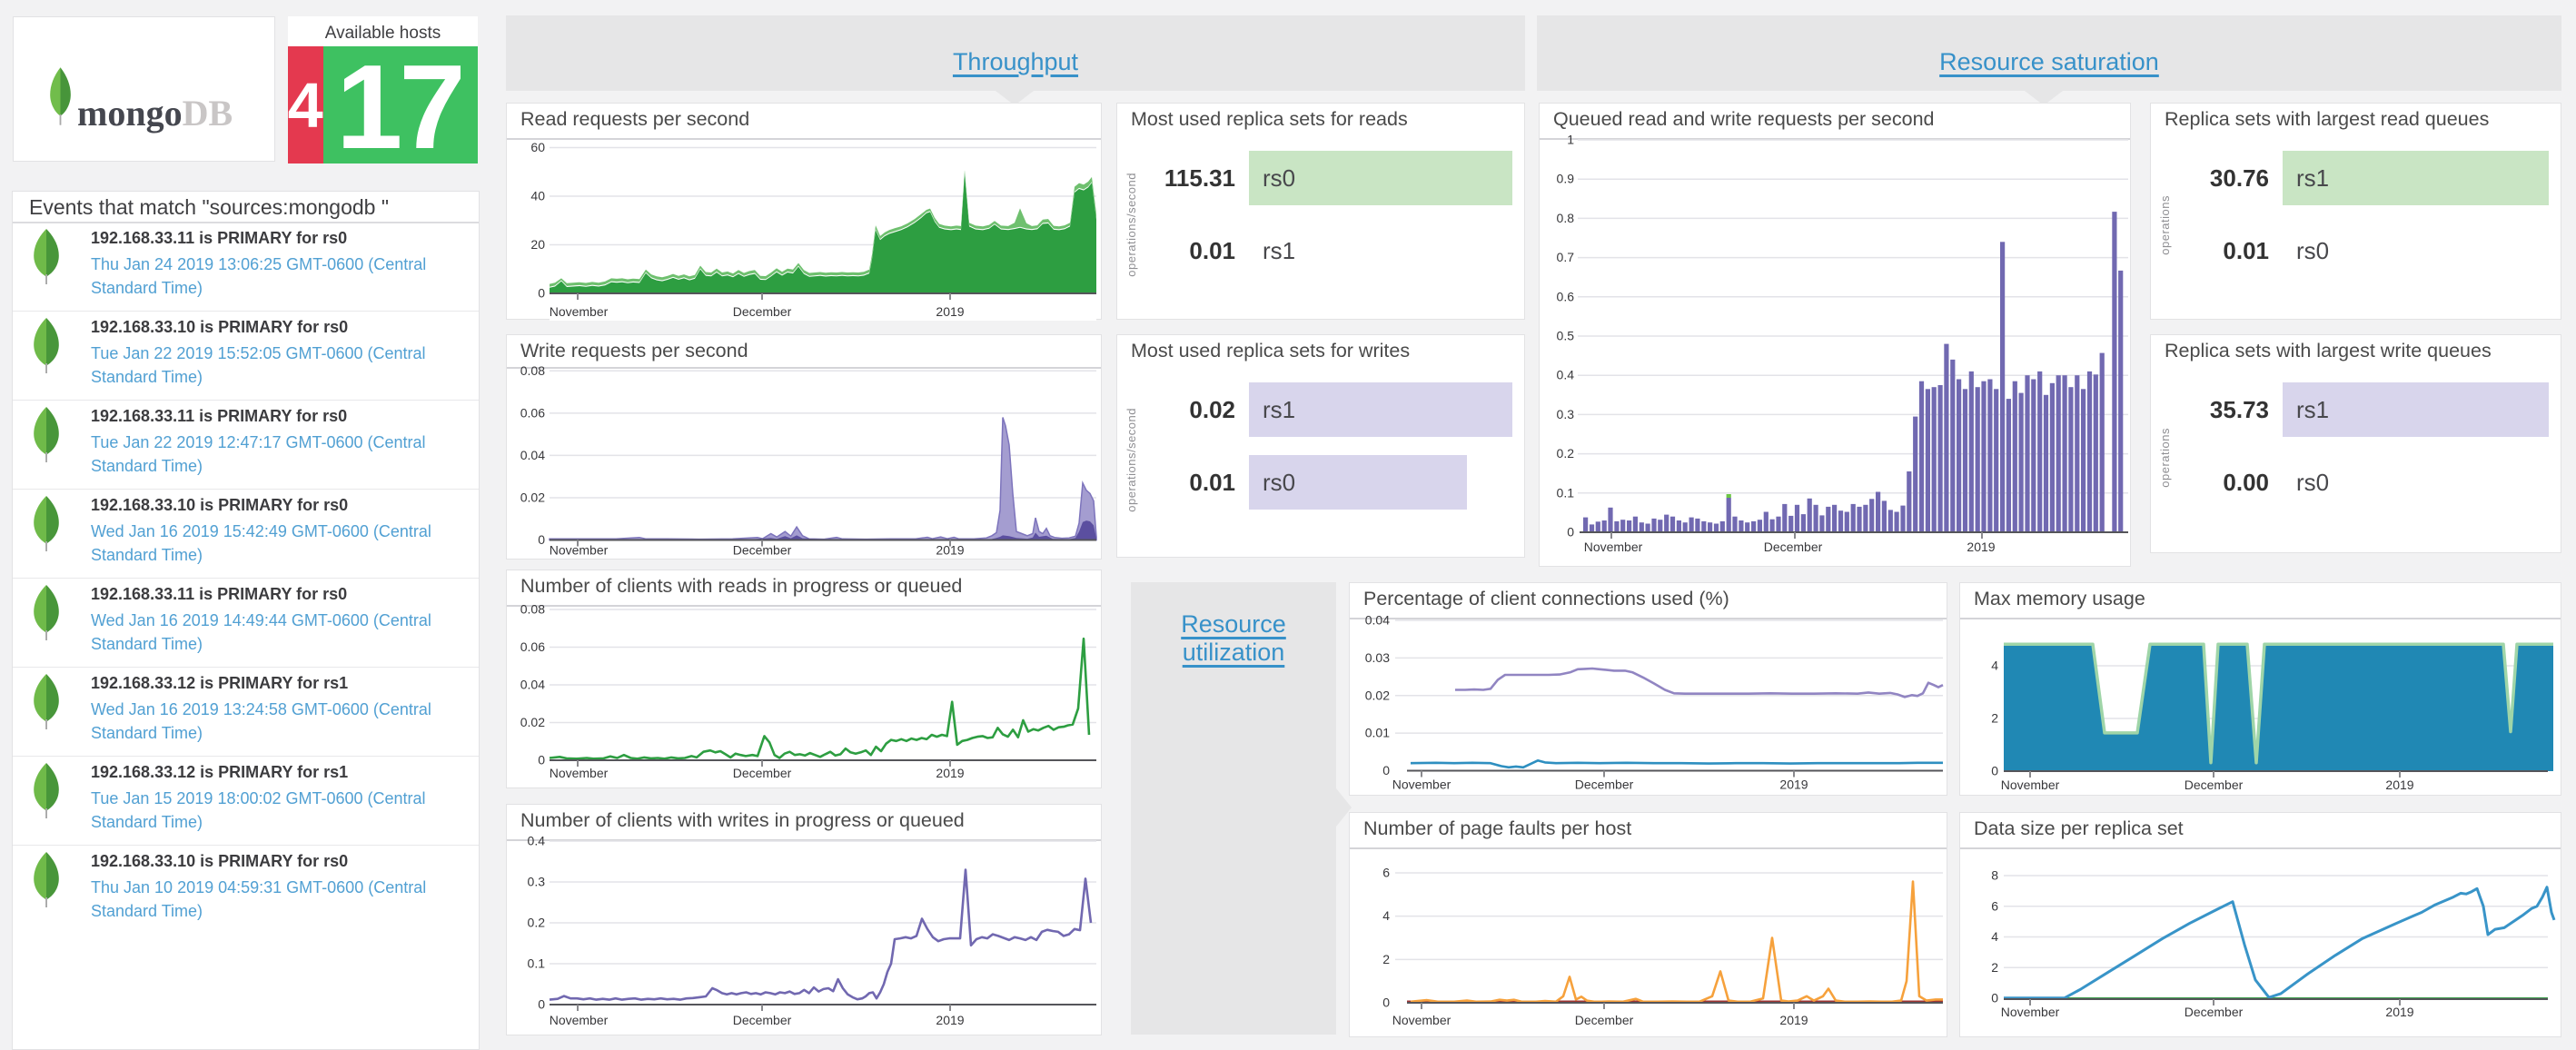 The height and width of the screenshot is (1050, 2576). Describe the element at coordinates (1566, 257) in the screenshot. I see `svg-text: 0.7` at that location.